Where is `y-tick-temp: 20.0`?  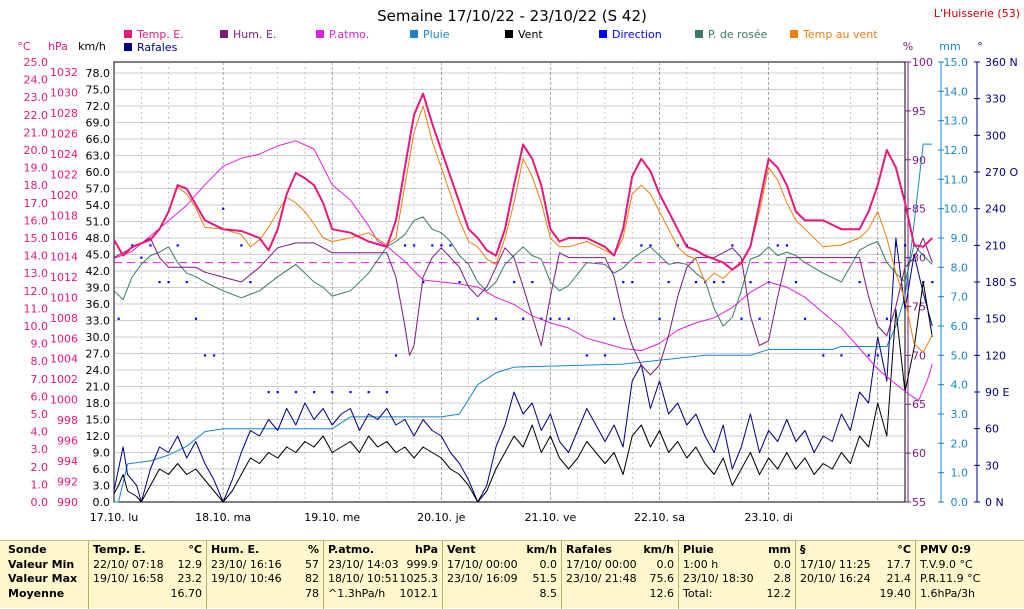 y-tick-temp: 20.0 is located at coordinates (36, 150).